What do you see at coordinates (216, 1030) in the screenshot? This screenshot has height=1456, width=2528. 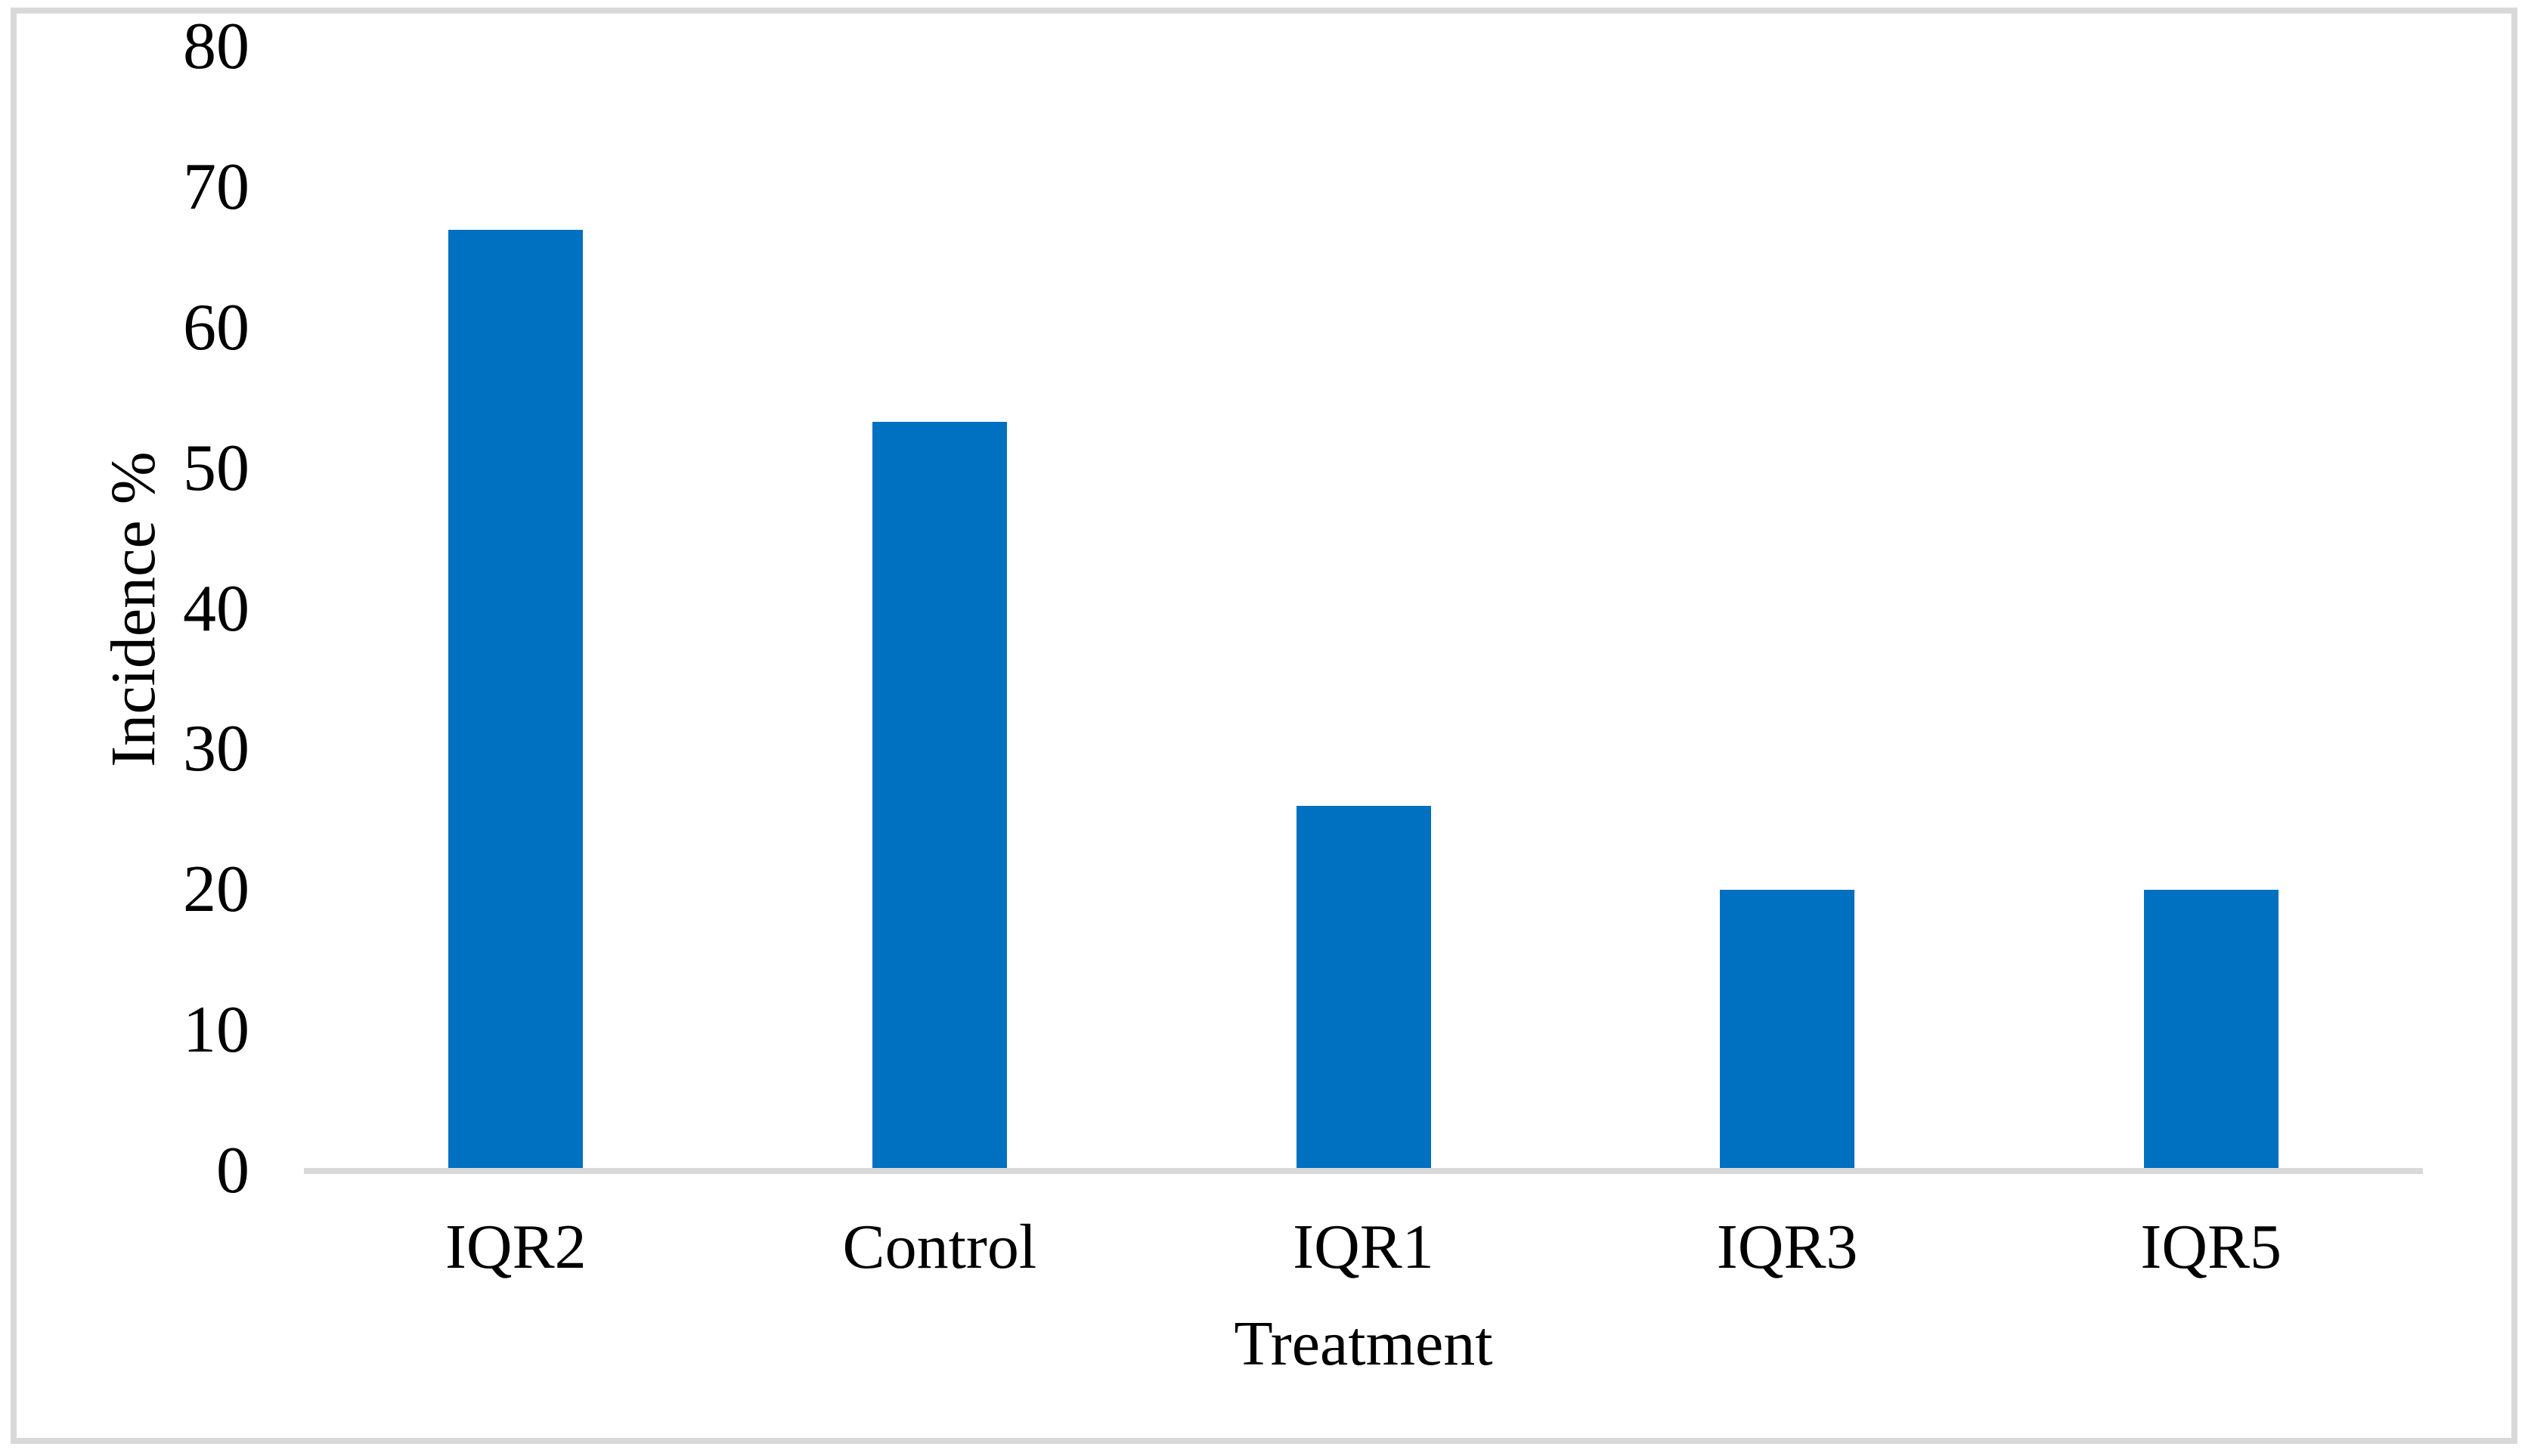 I see `y-tick-label: 10` at bounding box center [216, 1030].